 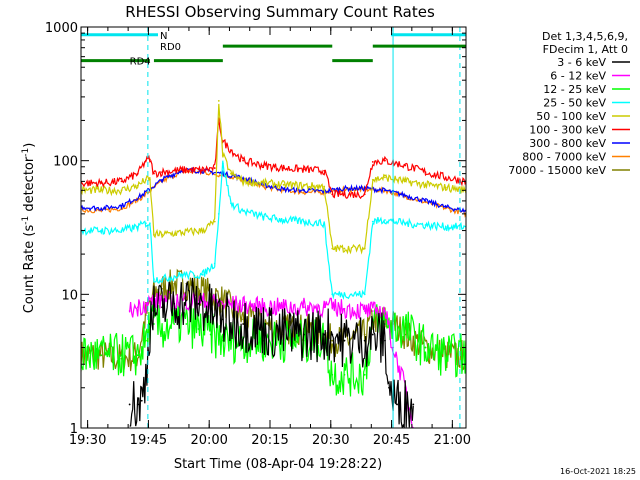 I want to click on x-tick-label: 20:15, so click(x=269, y=440).